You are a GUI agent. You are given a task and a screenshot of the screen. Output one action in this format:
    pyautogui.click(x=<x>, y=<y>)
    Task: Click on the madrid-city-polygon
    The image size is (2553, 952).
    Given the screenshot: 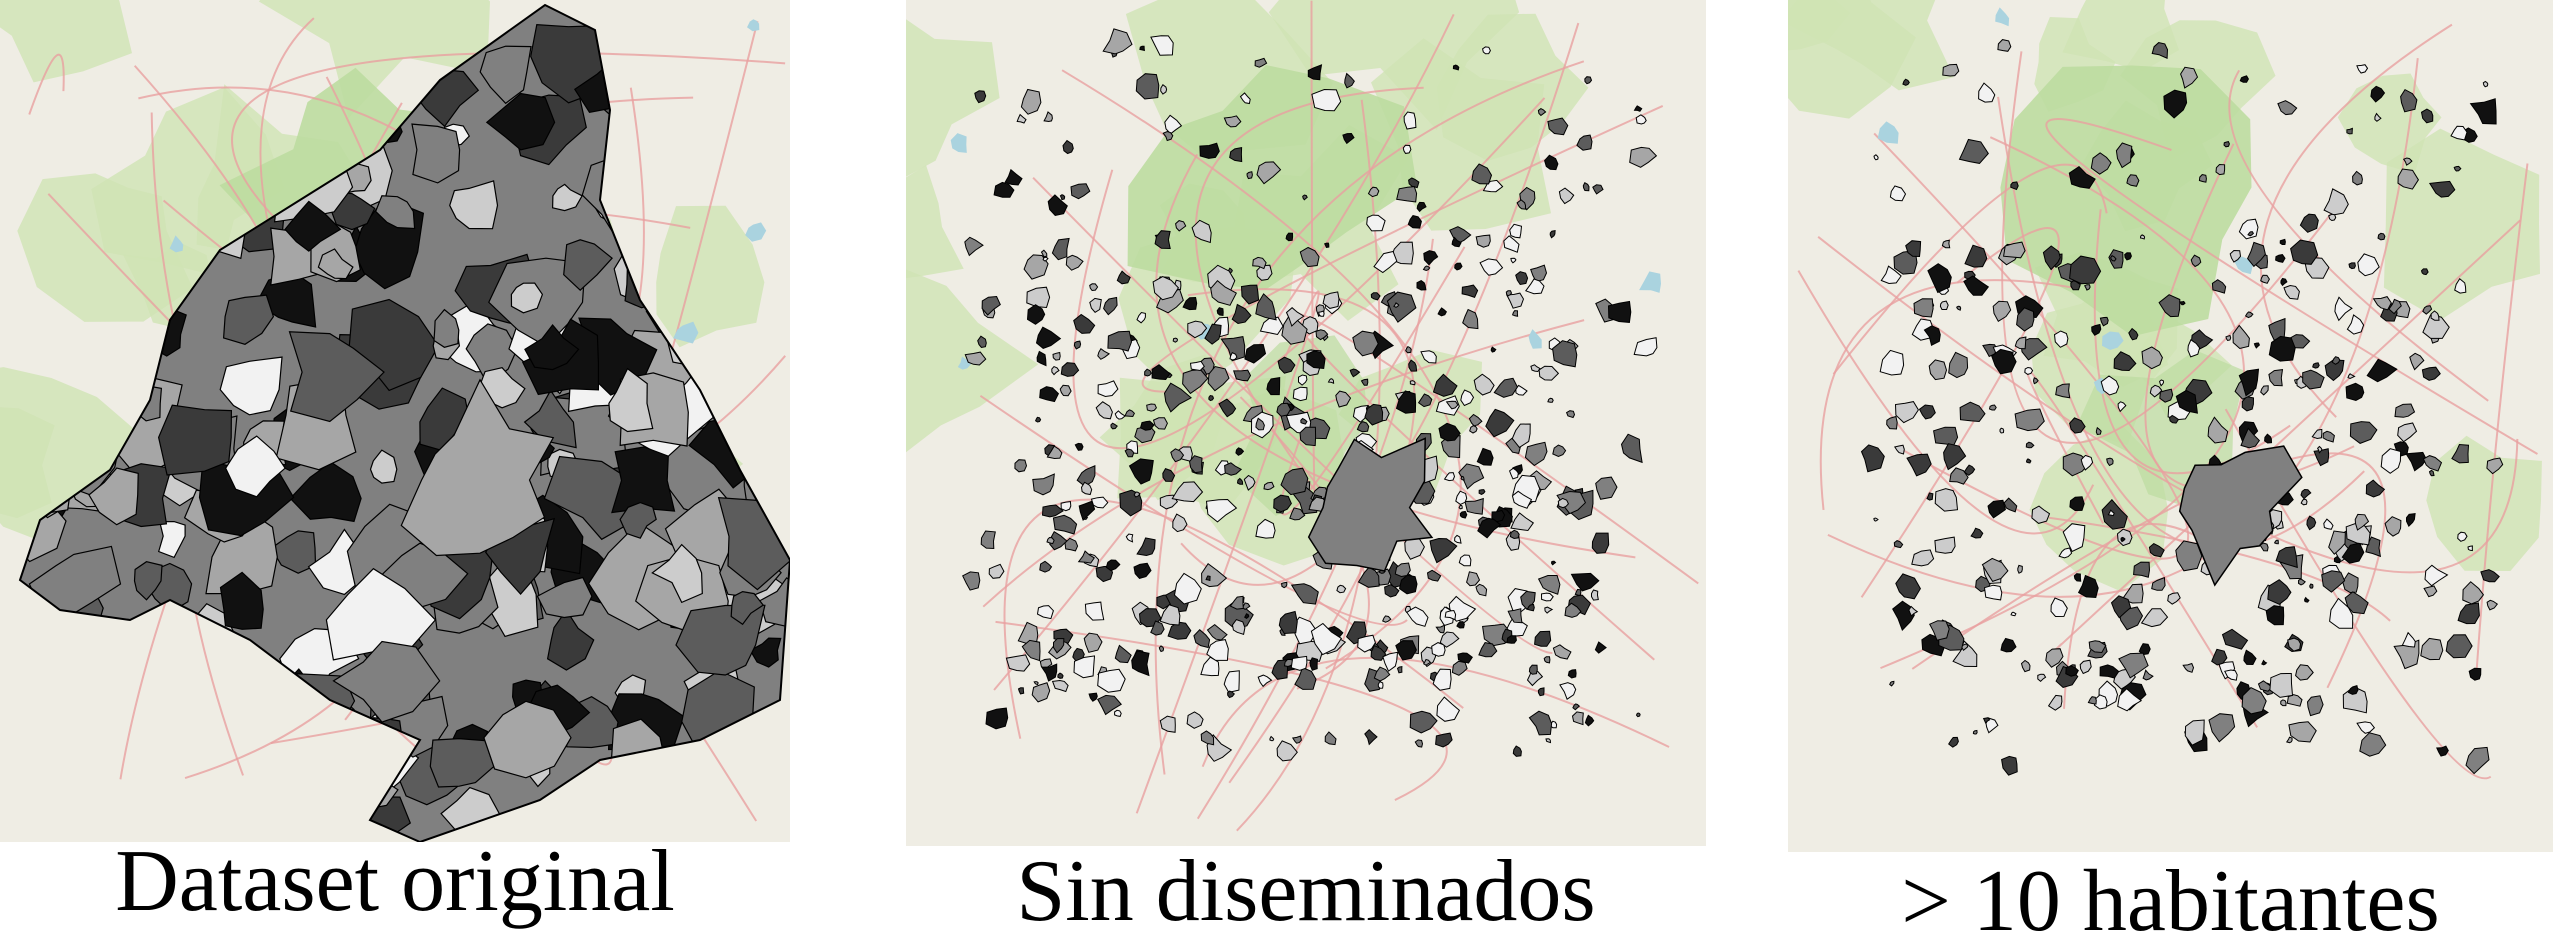 What is the action you would take?
    pyautogui.click(x=2240, y=516)
    